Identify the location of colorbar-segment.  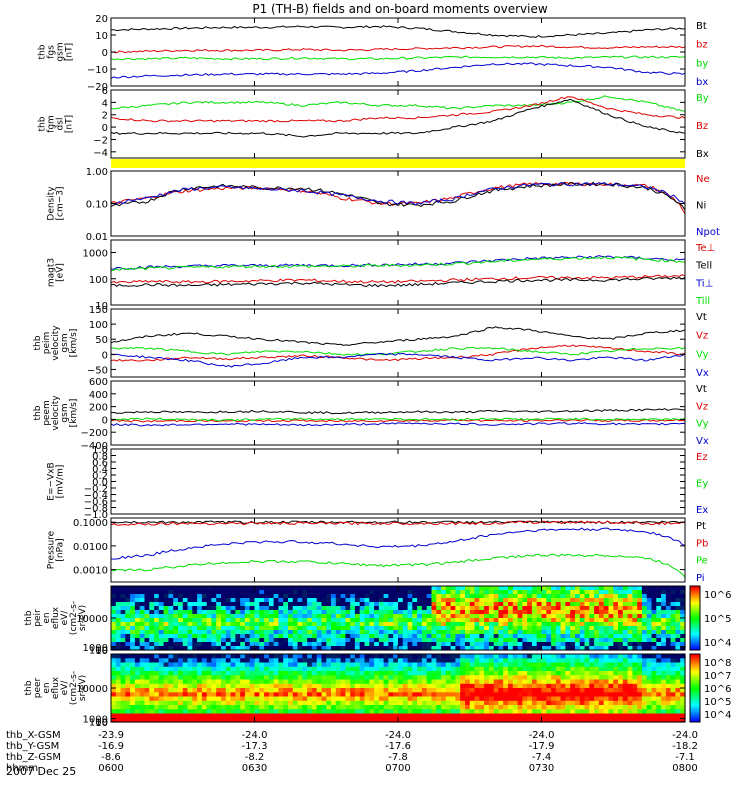
(695, 591).